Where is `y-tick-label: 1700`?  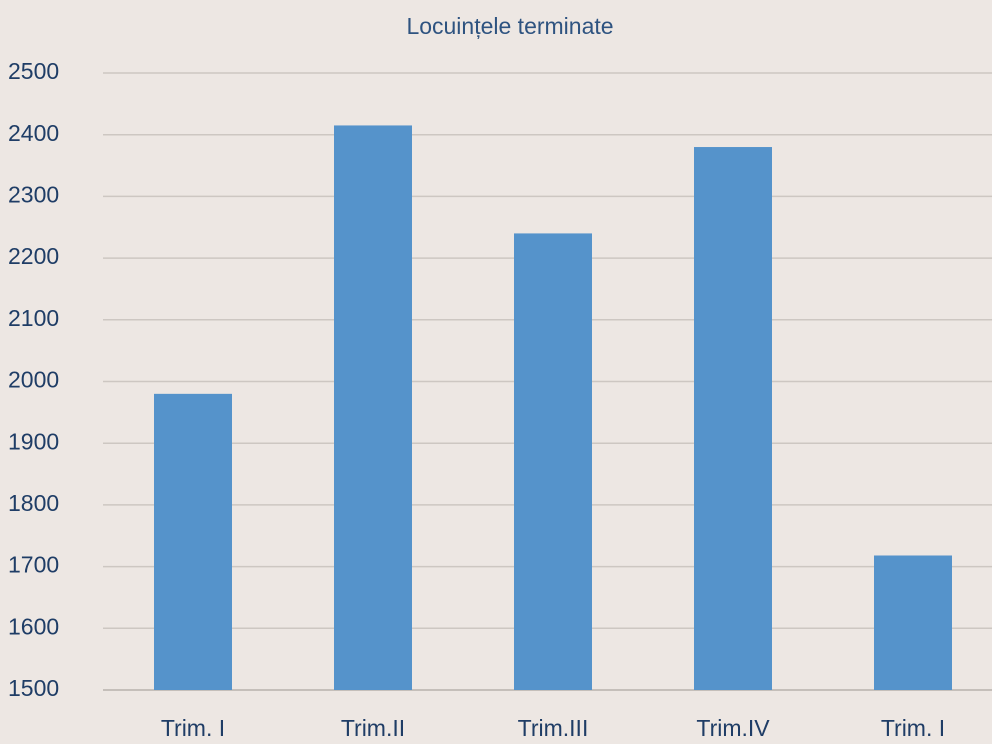
y-tick-label: 1700 is located at coordinates (33, 565).